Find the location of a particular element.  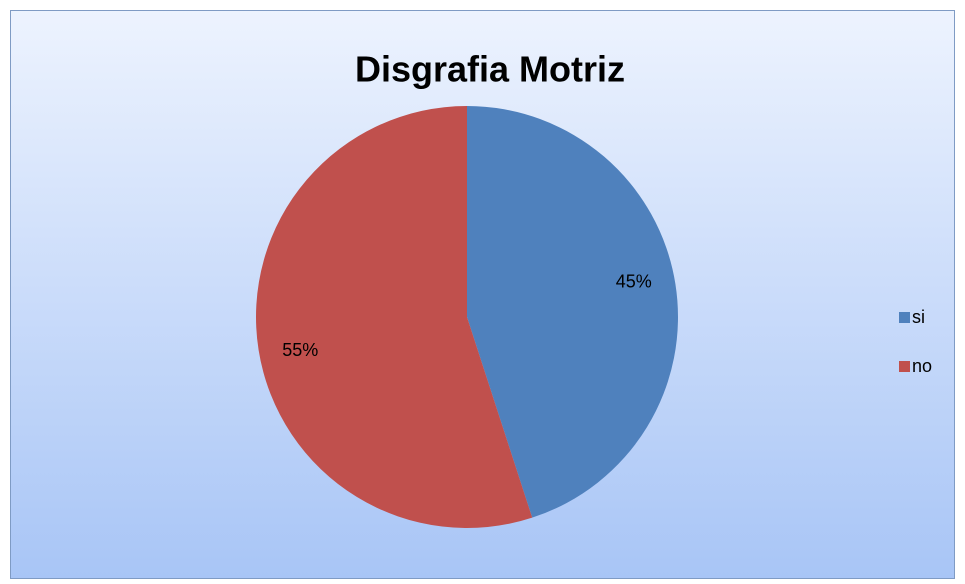

legend-label: si is located at coordinates (918, 317).